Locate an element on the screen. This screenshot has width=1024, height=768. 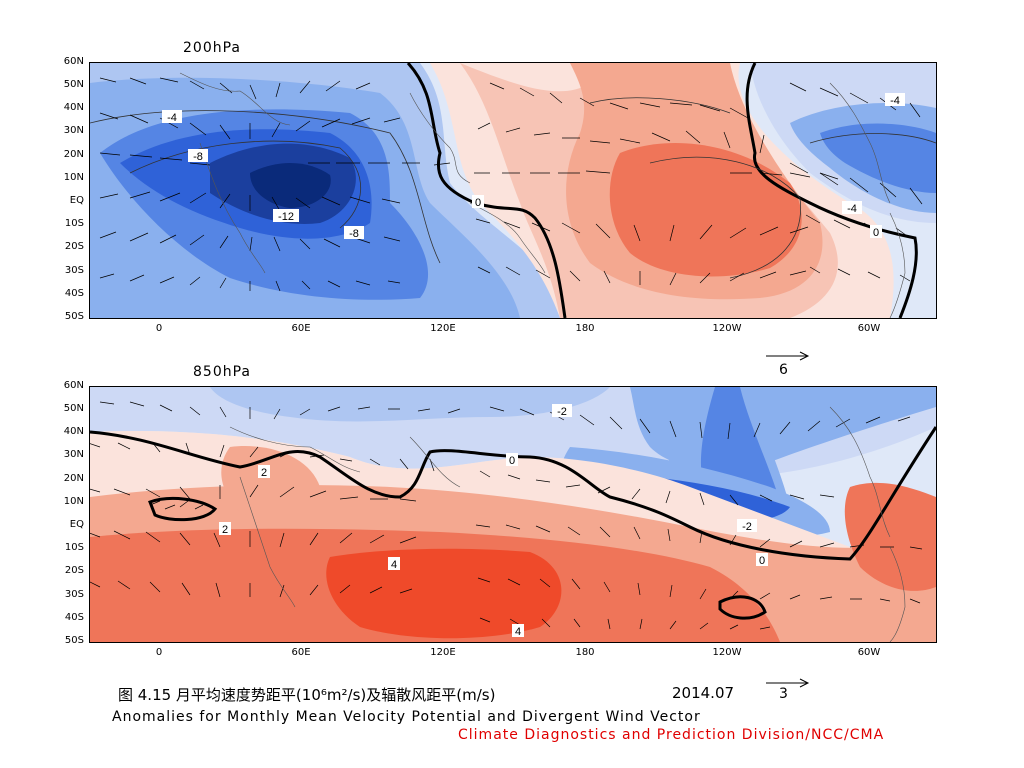
figure-date: 2014.07 is located at coordinates (703, 693).